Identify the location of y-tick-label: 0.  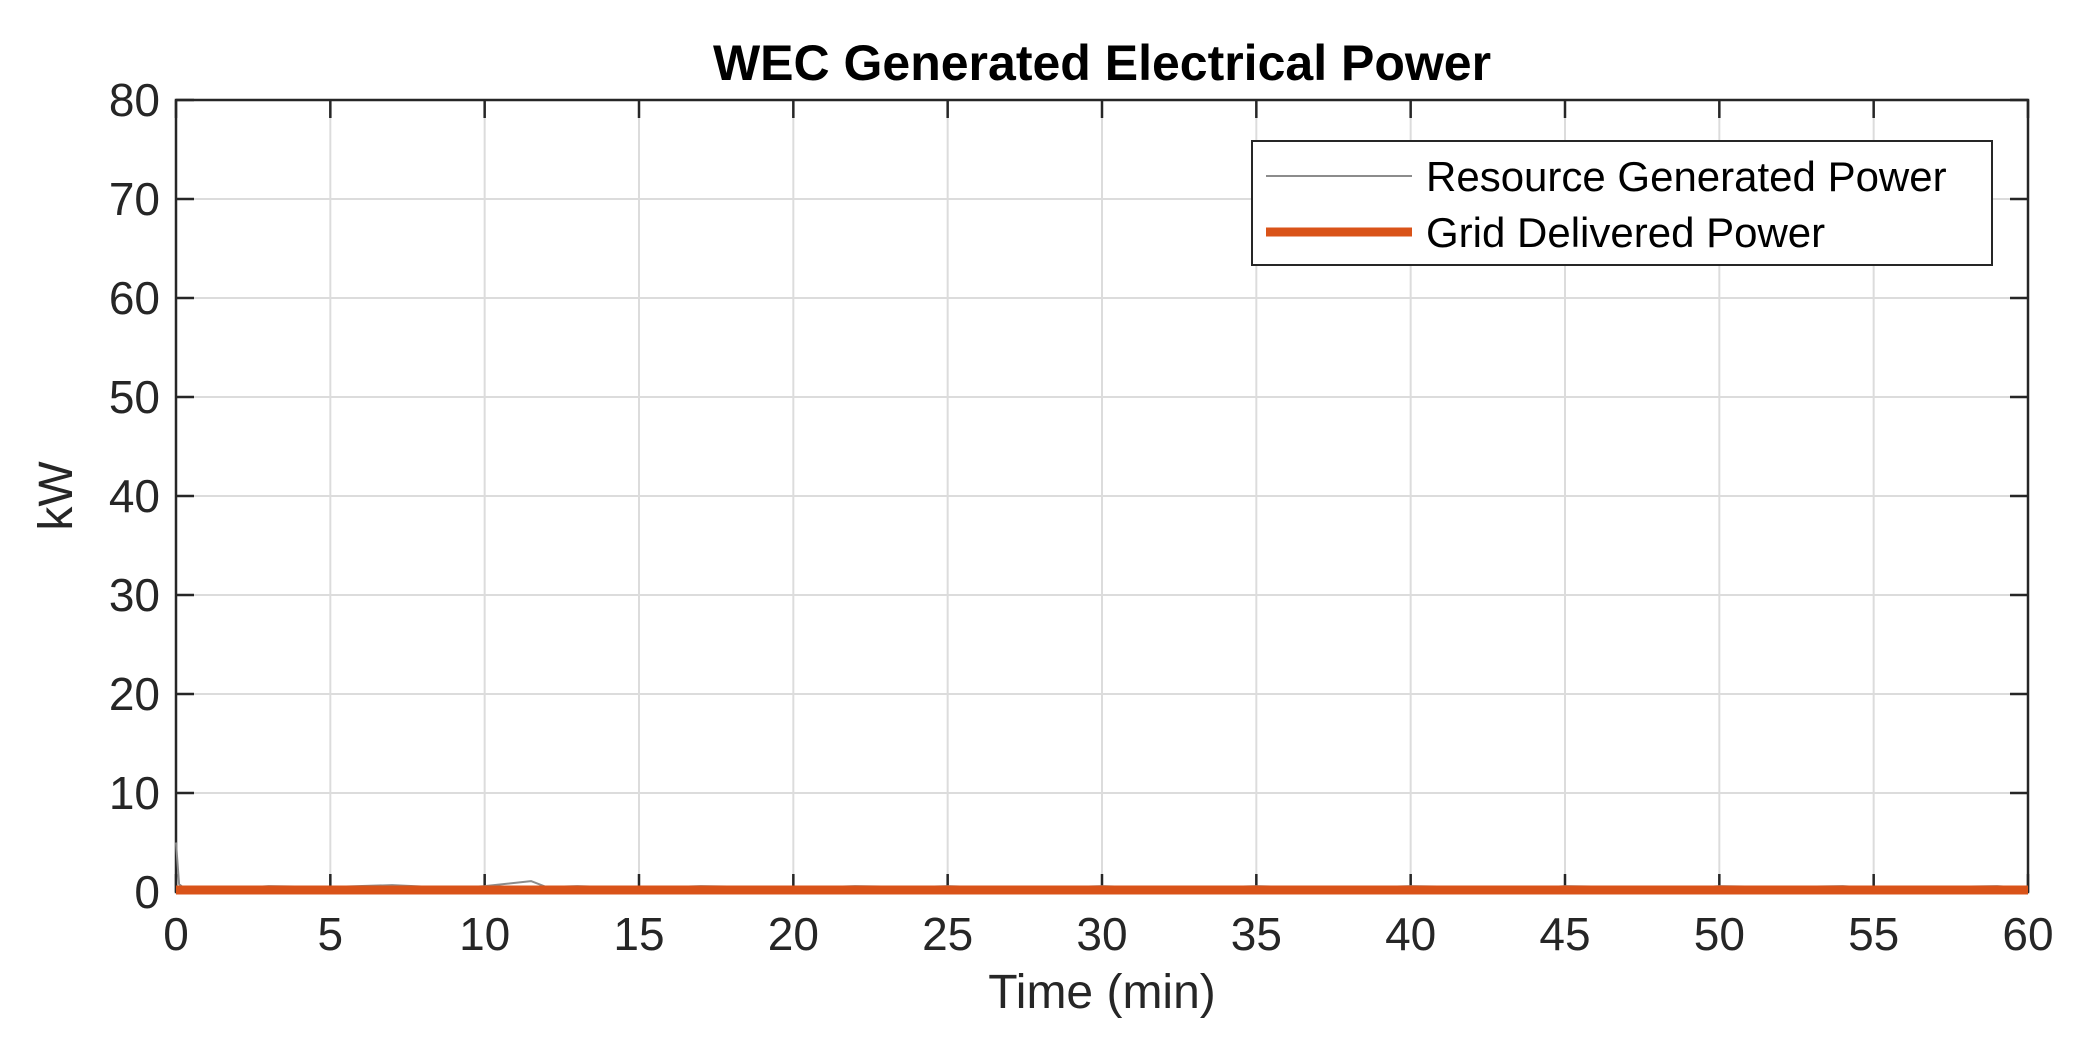
(147, 892).